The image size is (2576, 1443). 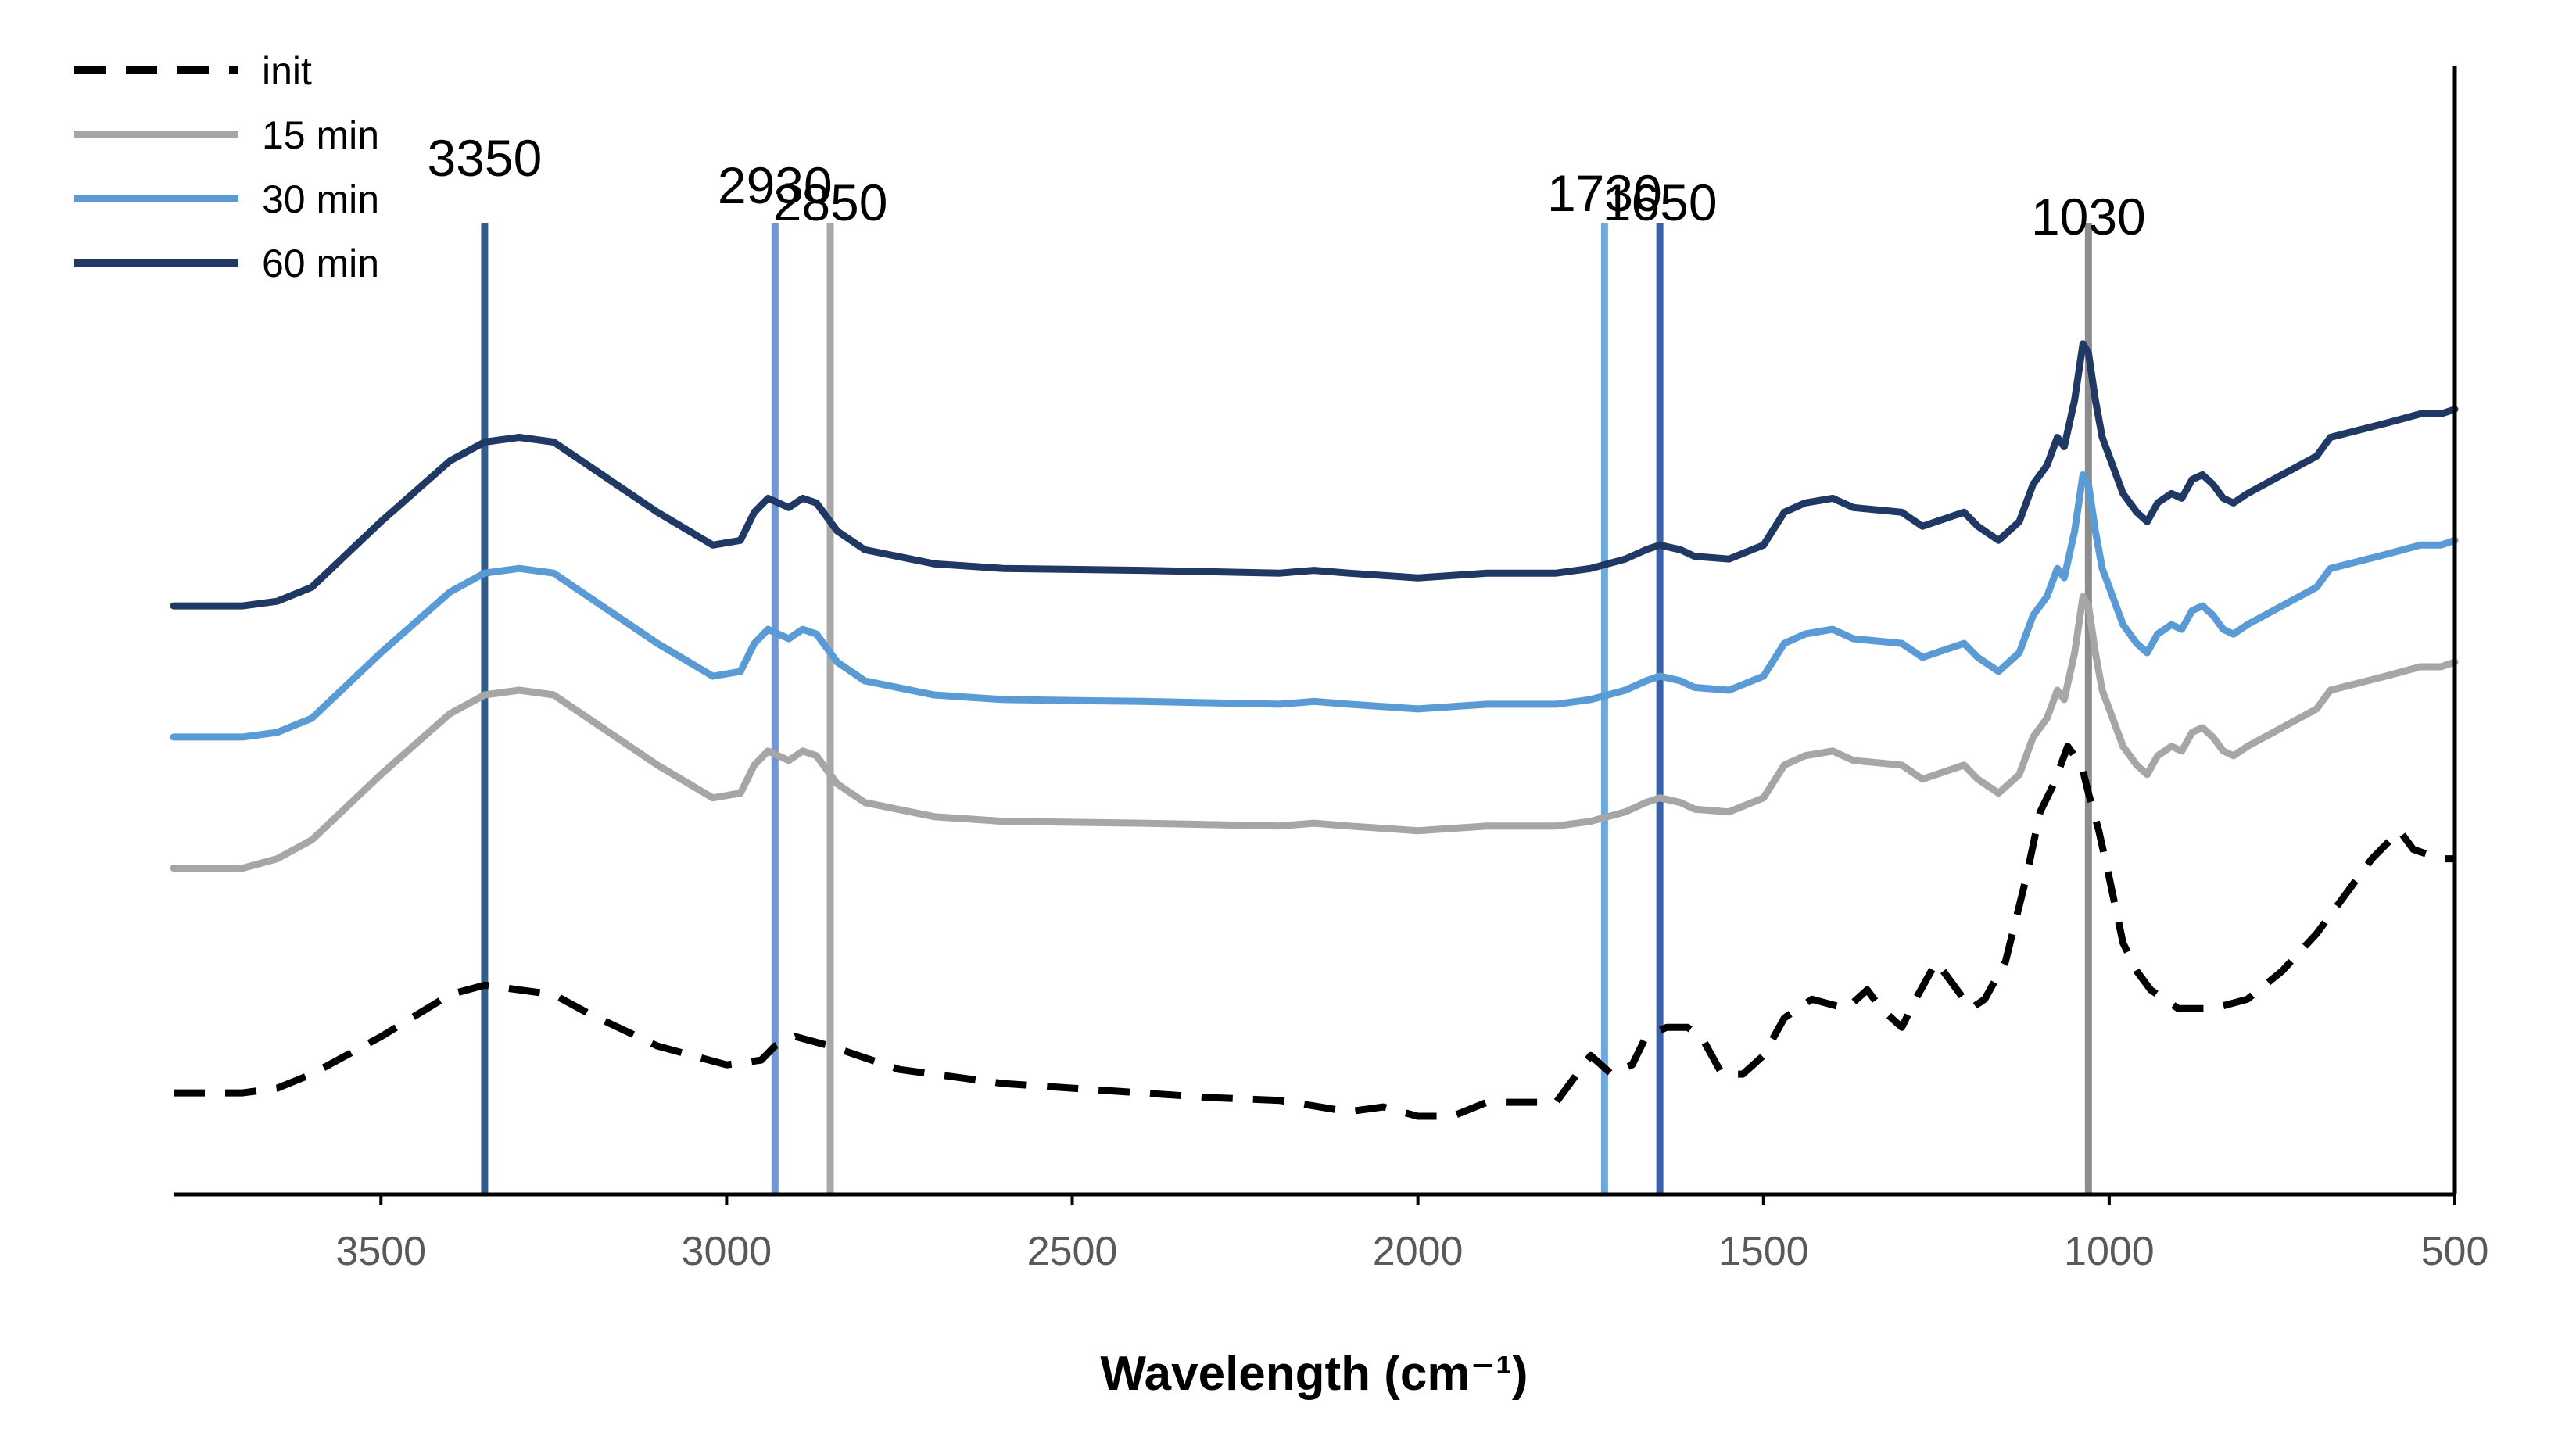 What do you see at coordinates (2088, 216) in the screenshot?
I see `reference-label-1030: 1030` at bounding box center [2088, 216].